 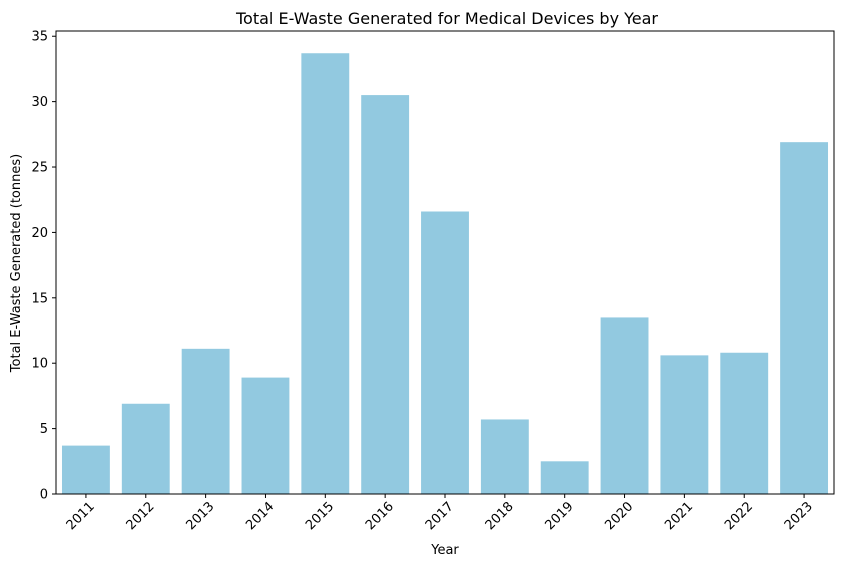 I want to click on bar-2011, so click(x=85, y=469).